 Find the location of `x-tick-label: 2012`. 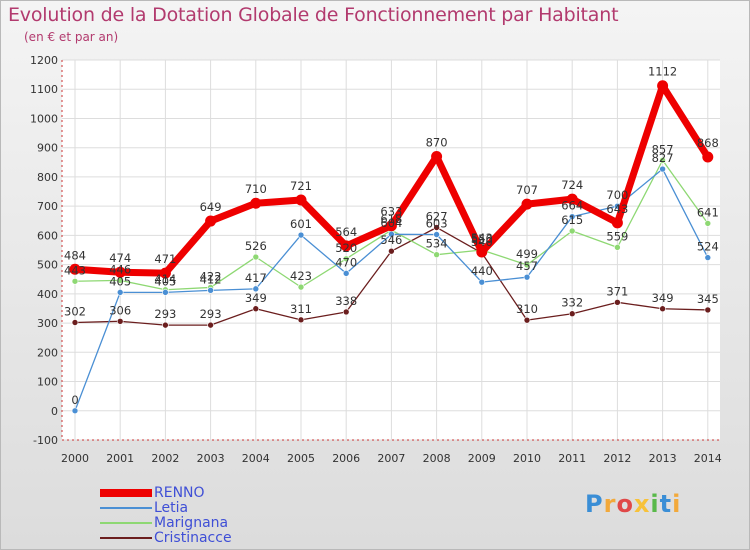

x-tick-label: 2012 is located at coordinates (617, 458).